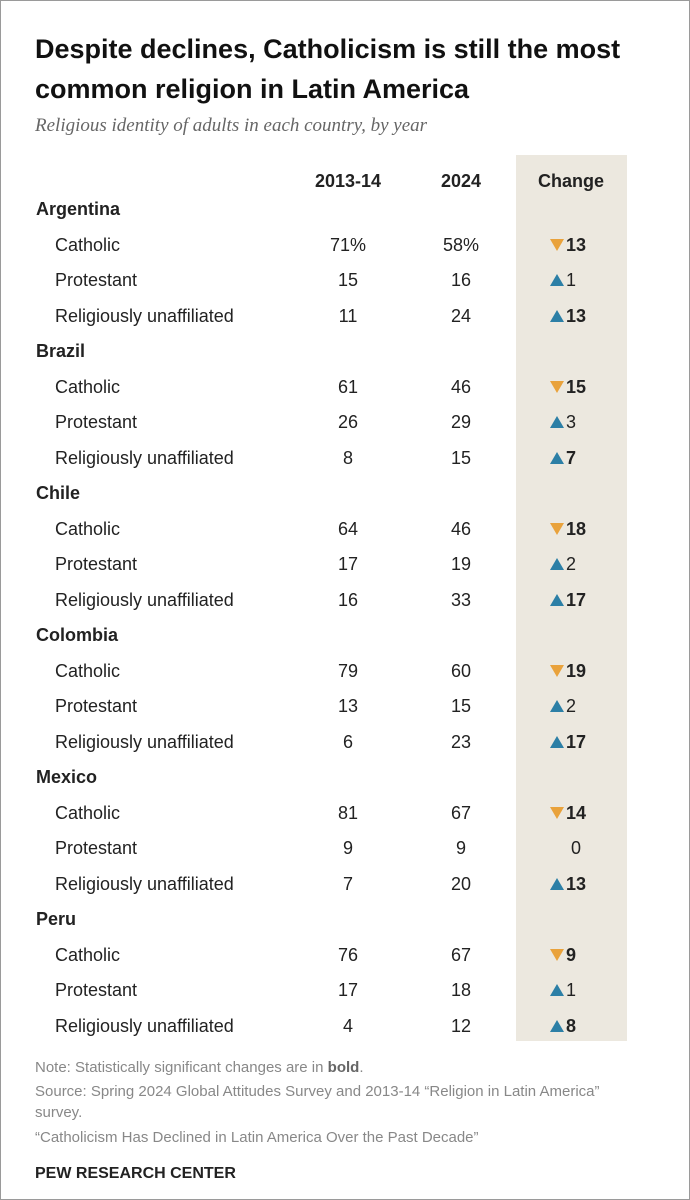  What do you see at coordinates (461, 990) in the screenshot?
I see `value-2024: 18` at bounding box center [461, 990].